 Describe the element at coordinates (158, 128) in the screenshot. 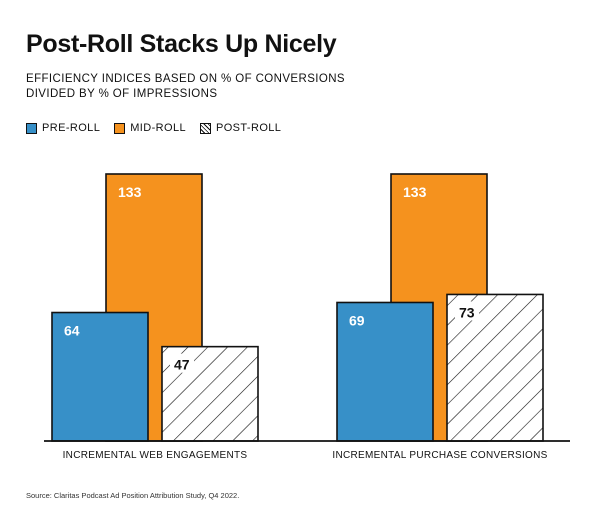

I see `legend-label-mid-roll: MID-ROLL` at that location.